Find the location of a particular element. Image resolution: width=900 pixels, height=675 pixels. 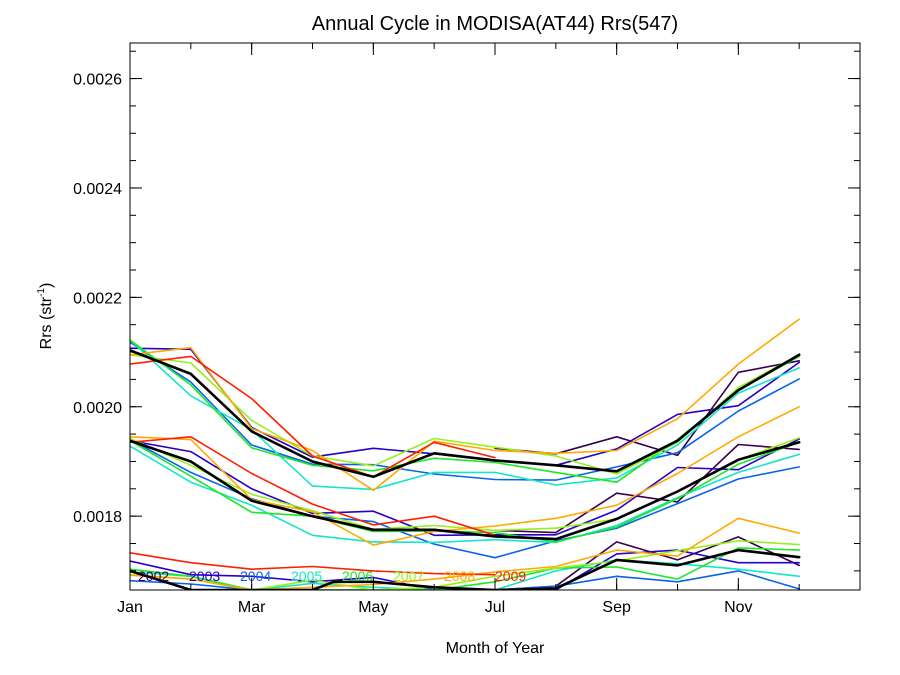

legend-entry-2003: 2003 is located at coordinates (204, 576).